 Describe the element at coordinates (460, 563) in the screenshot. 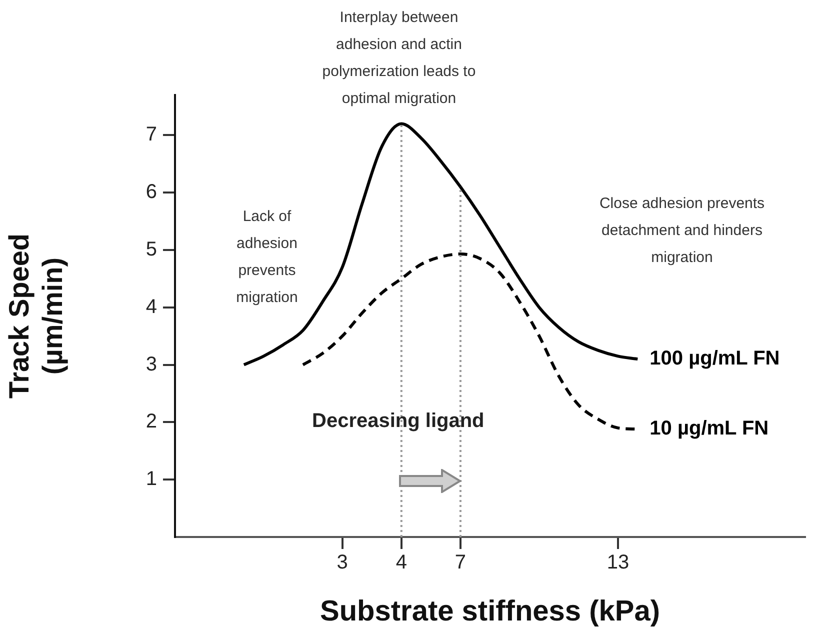

I see `x-tick-label: 7` at that location.